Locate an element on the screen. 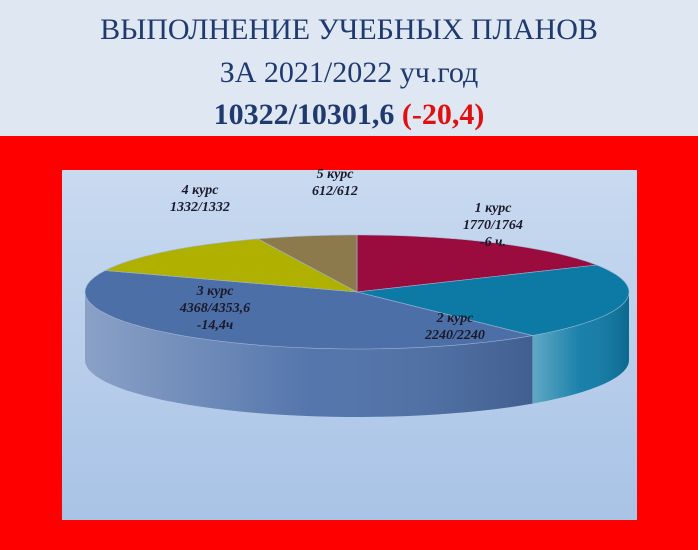 The image size is (698, 550). slice-label: 3 курс is located at coordinates (215, 291).